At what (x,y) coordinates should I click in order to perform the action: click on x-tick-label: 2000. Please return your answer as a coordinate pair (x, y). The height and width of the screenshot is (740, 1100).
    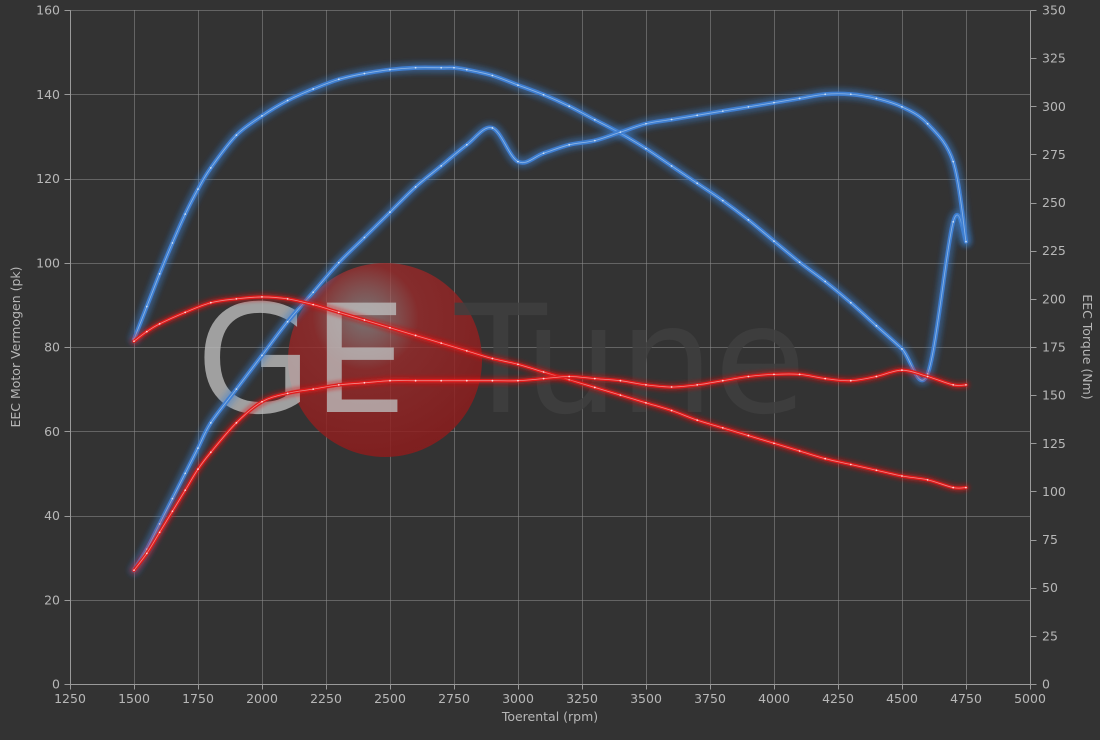
    Looking at the image, I should click on (262, 698).